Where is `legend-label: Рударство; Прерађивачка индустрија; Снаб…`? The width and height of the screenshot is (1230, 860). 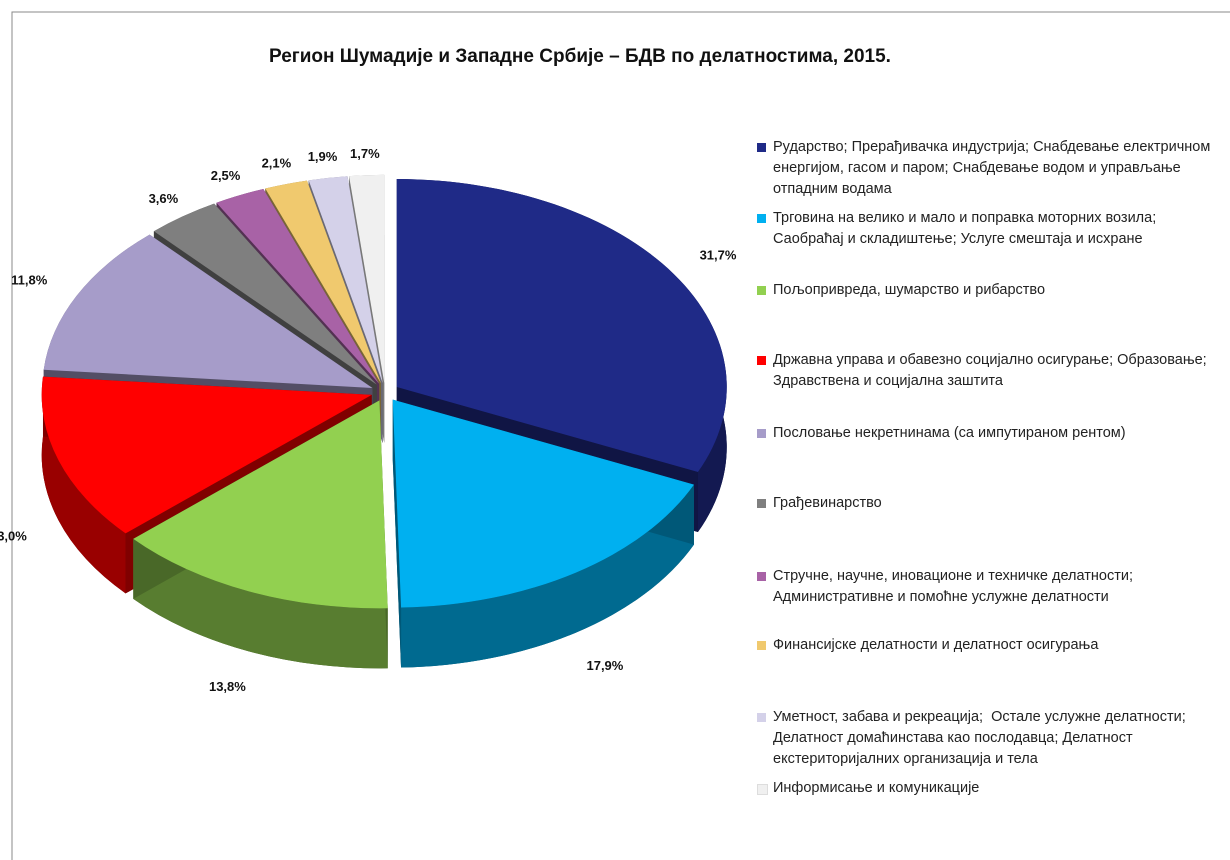
legend-label: Рударство; Прерађивачка индустрија; Снаб… is located at coordinates (994, 168).